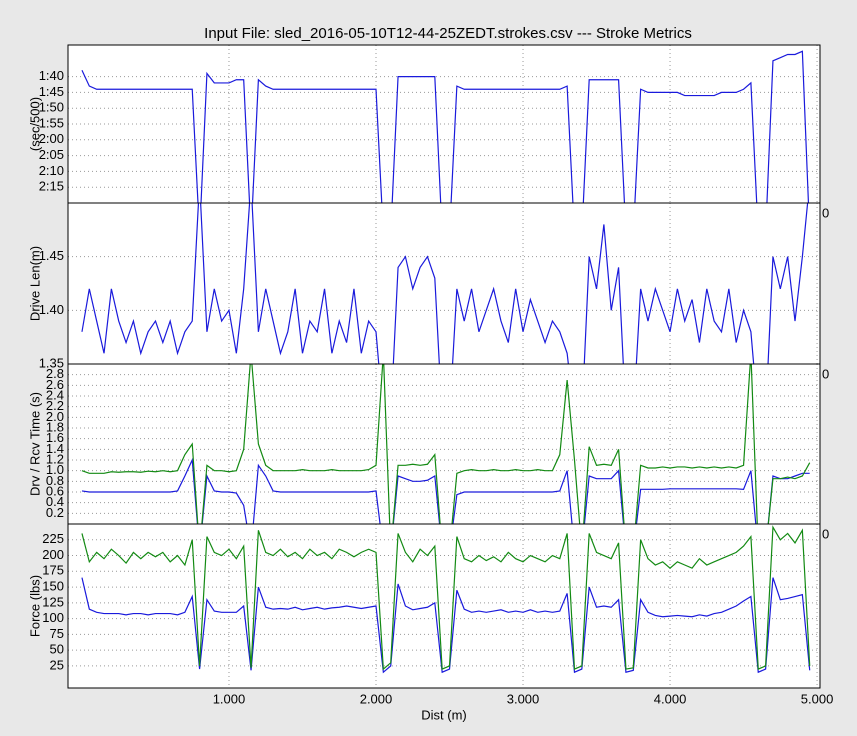  Describe the element at coordinates (55, 480) in the screenshot. I see `y-tick-label: 0.8` at that location.